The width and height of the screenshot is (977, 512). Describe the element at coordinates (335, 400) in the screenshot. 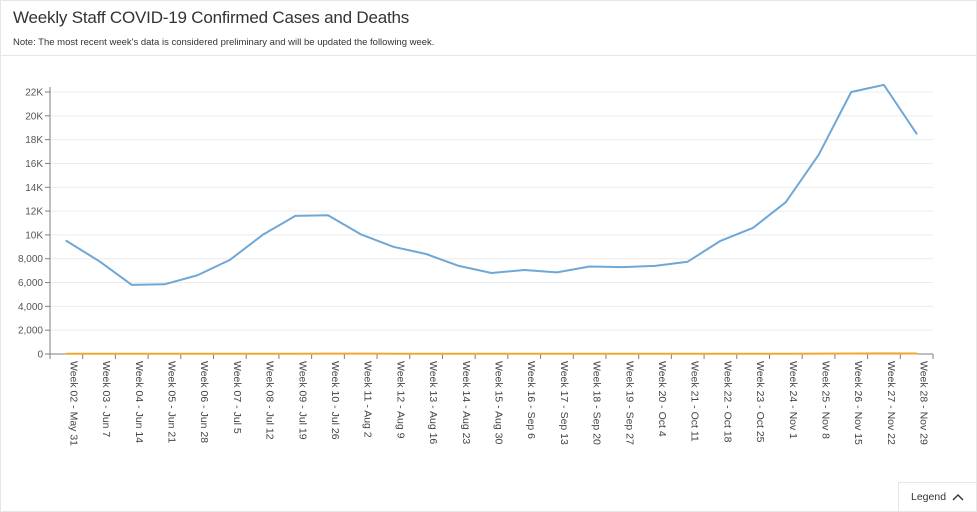

I see `x-tick-label: Week 10 - Jul 26` at that location.